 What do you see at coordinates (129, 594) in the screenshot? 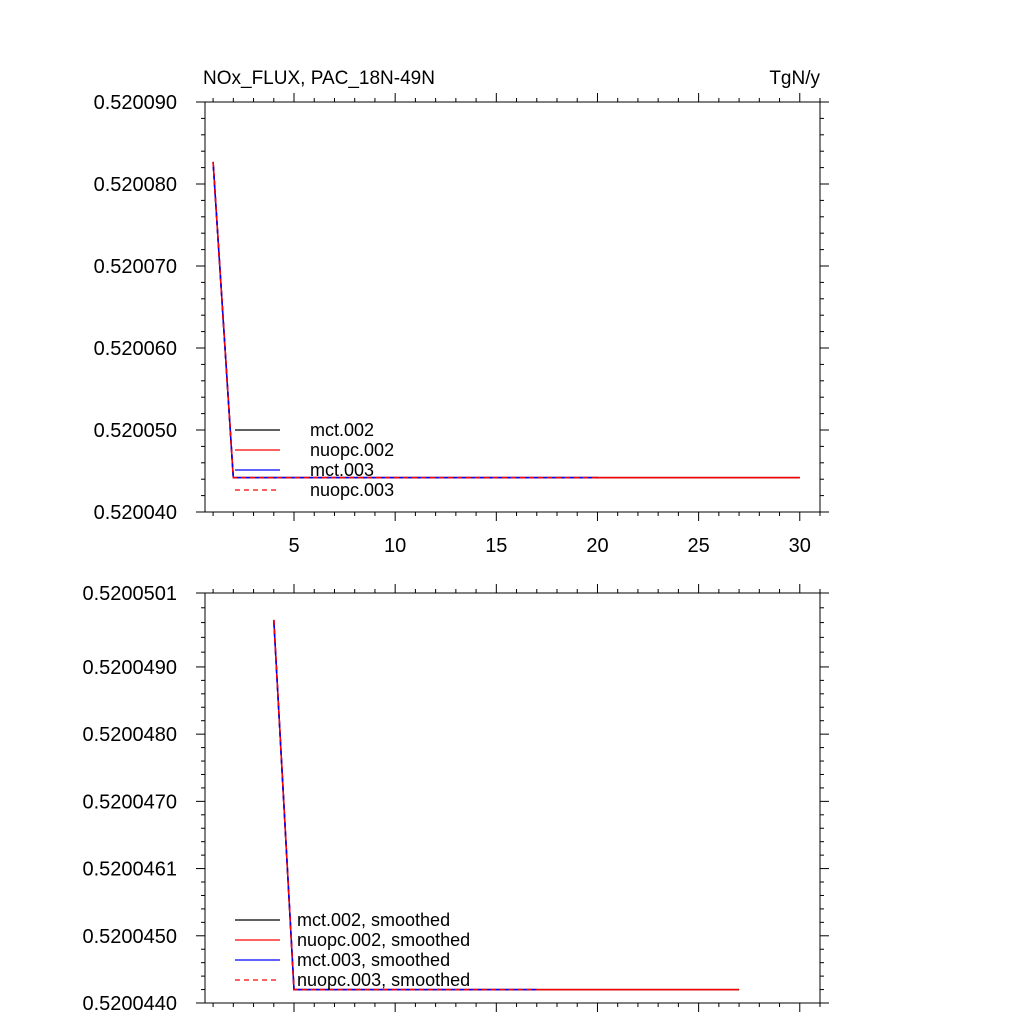
I see `y-tick-label: 0.5200501` at bounding box center [129, 594].